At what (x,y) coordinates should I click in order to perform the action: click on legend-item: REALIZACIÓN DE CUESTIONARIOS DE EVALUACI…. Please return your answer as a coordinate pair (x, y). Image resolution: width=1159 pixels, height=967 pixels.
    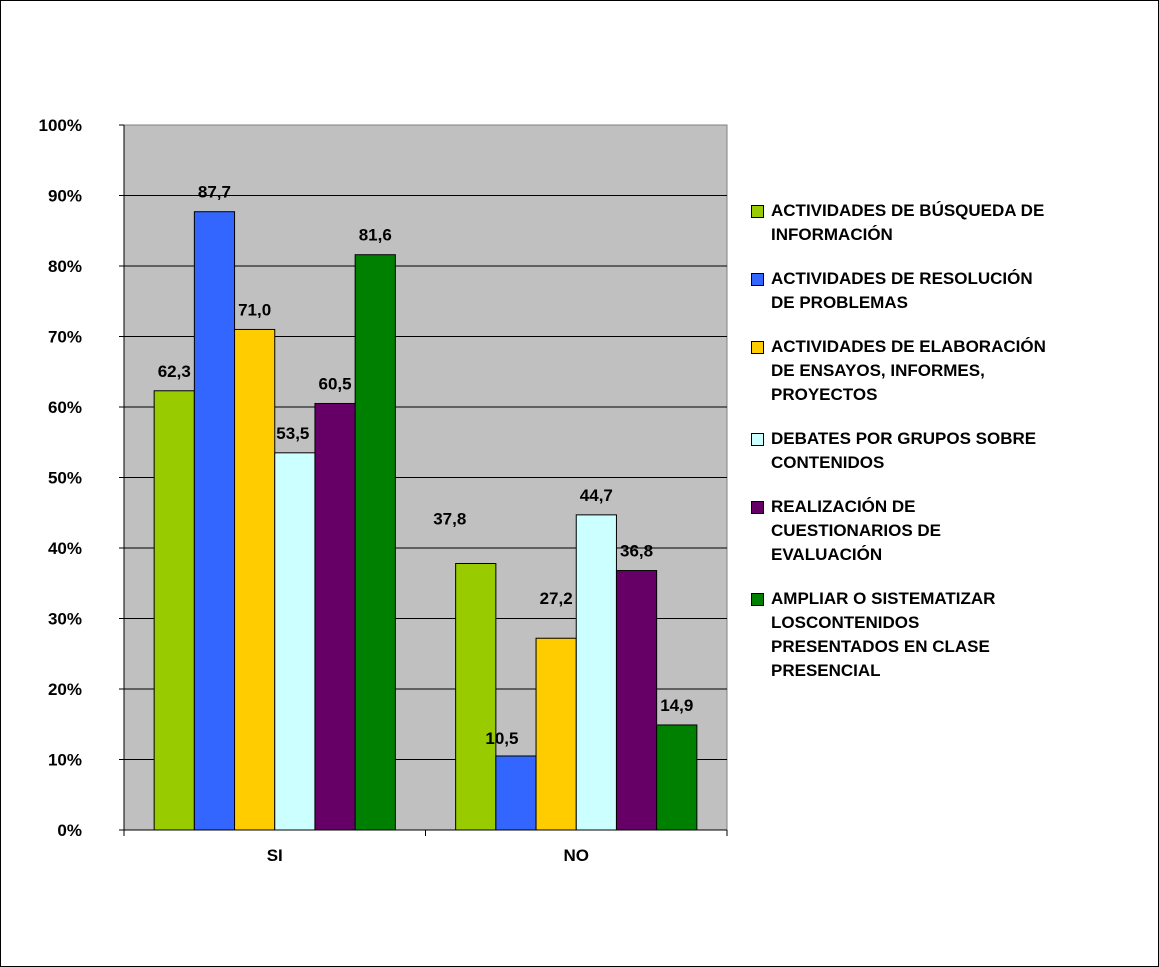
    Looking at the image, I should click on (941, 531).